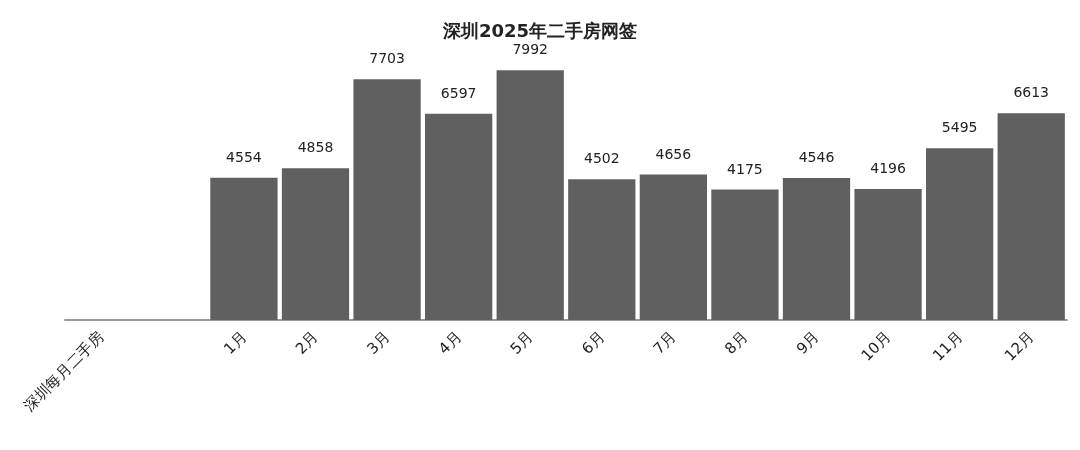  Describe the element at coordinates (315, 147) in the screenshot. I see `data-label: 4858` at that location.